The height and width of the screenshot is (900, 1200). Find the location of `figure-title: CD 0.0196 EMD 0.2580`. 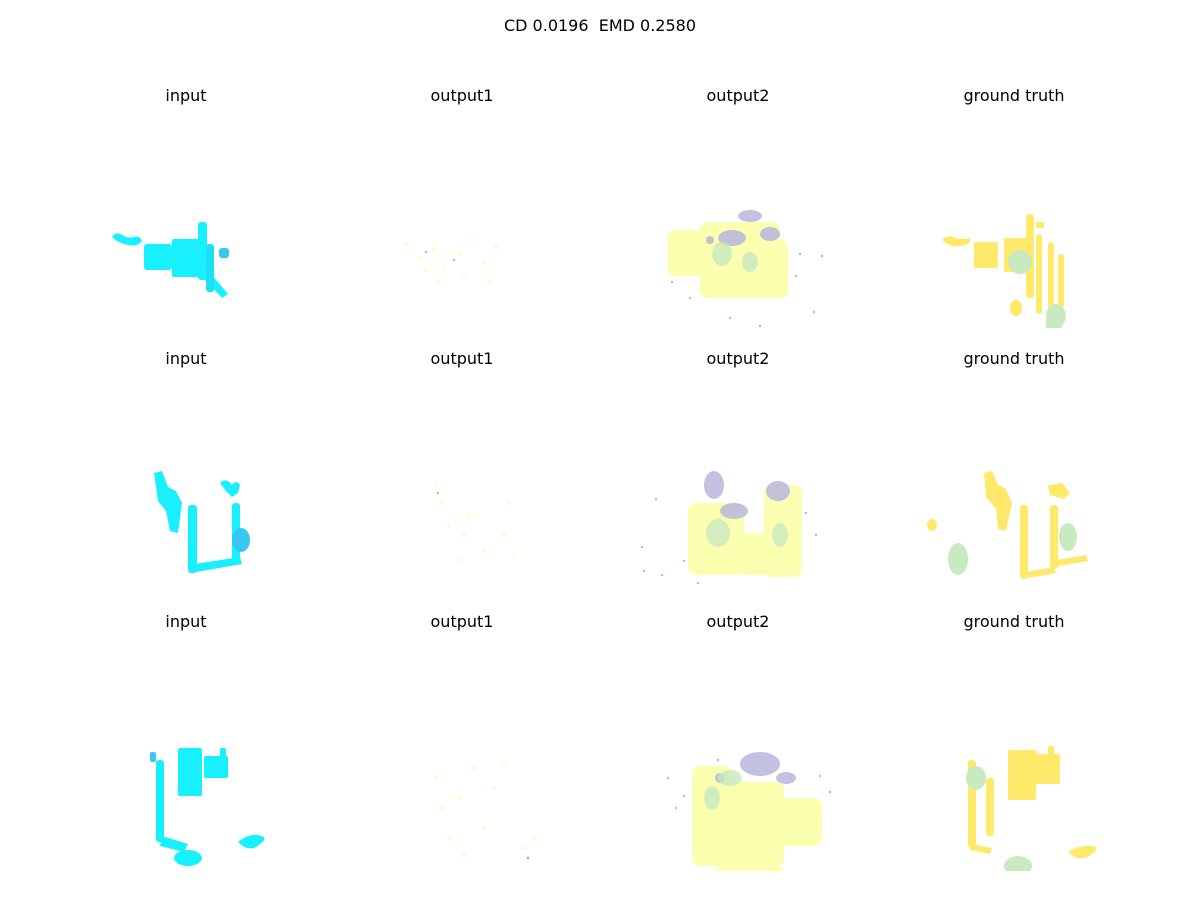

figure-title: CD 0.0196 EMD 0.2580 is located at coordinates (600, 25).